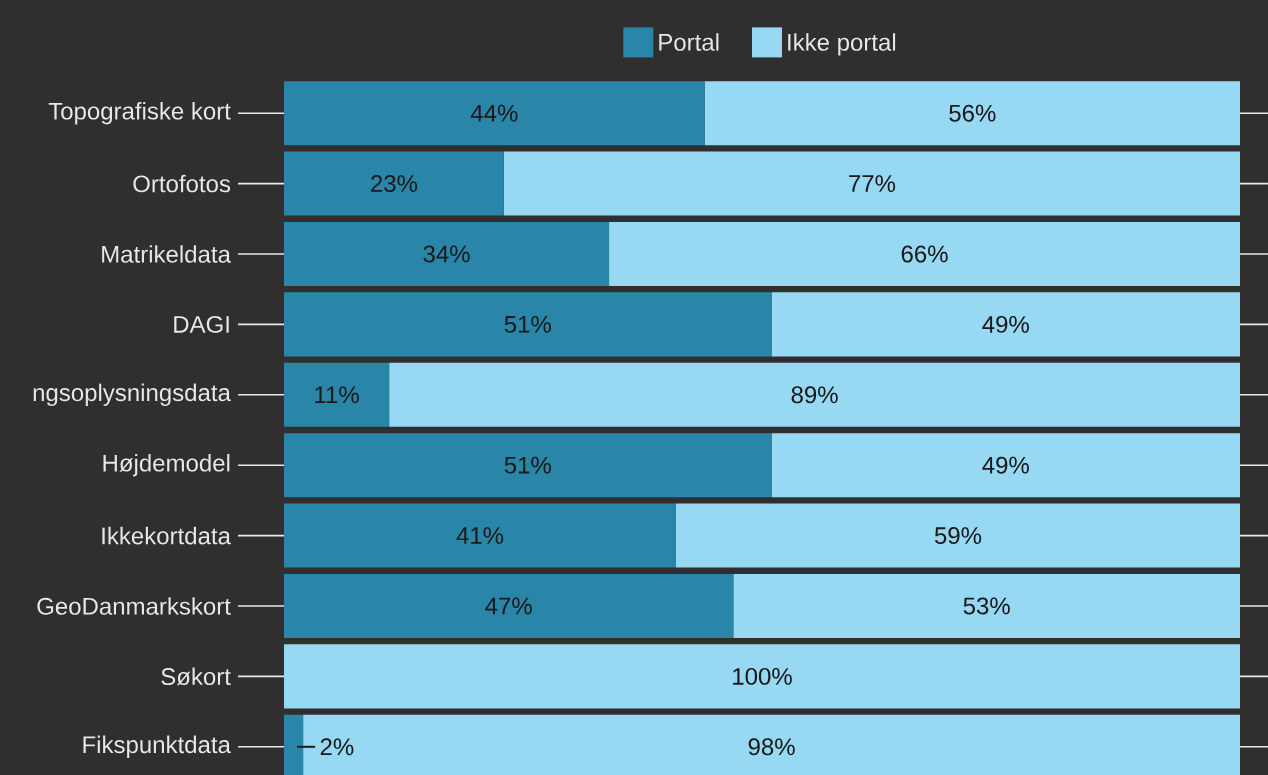  What do you see at coordinates (689, 42) in the screenshot?
I see `legend-label: Portal` at bounding box center [689, 42].